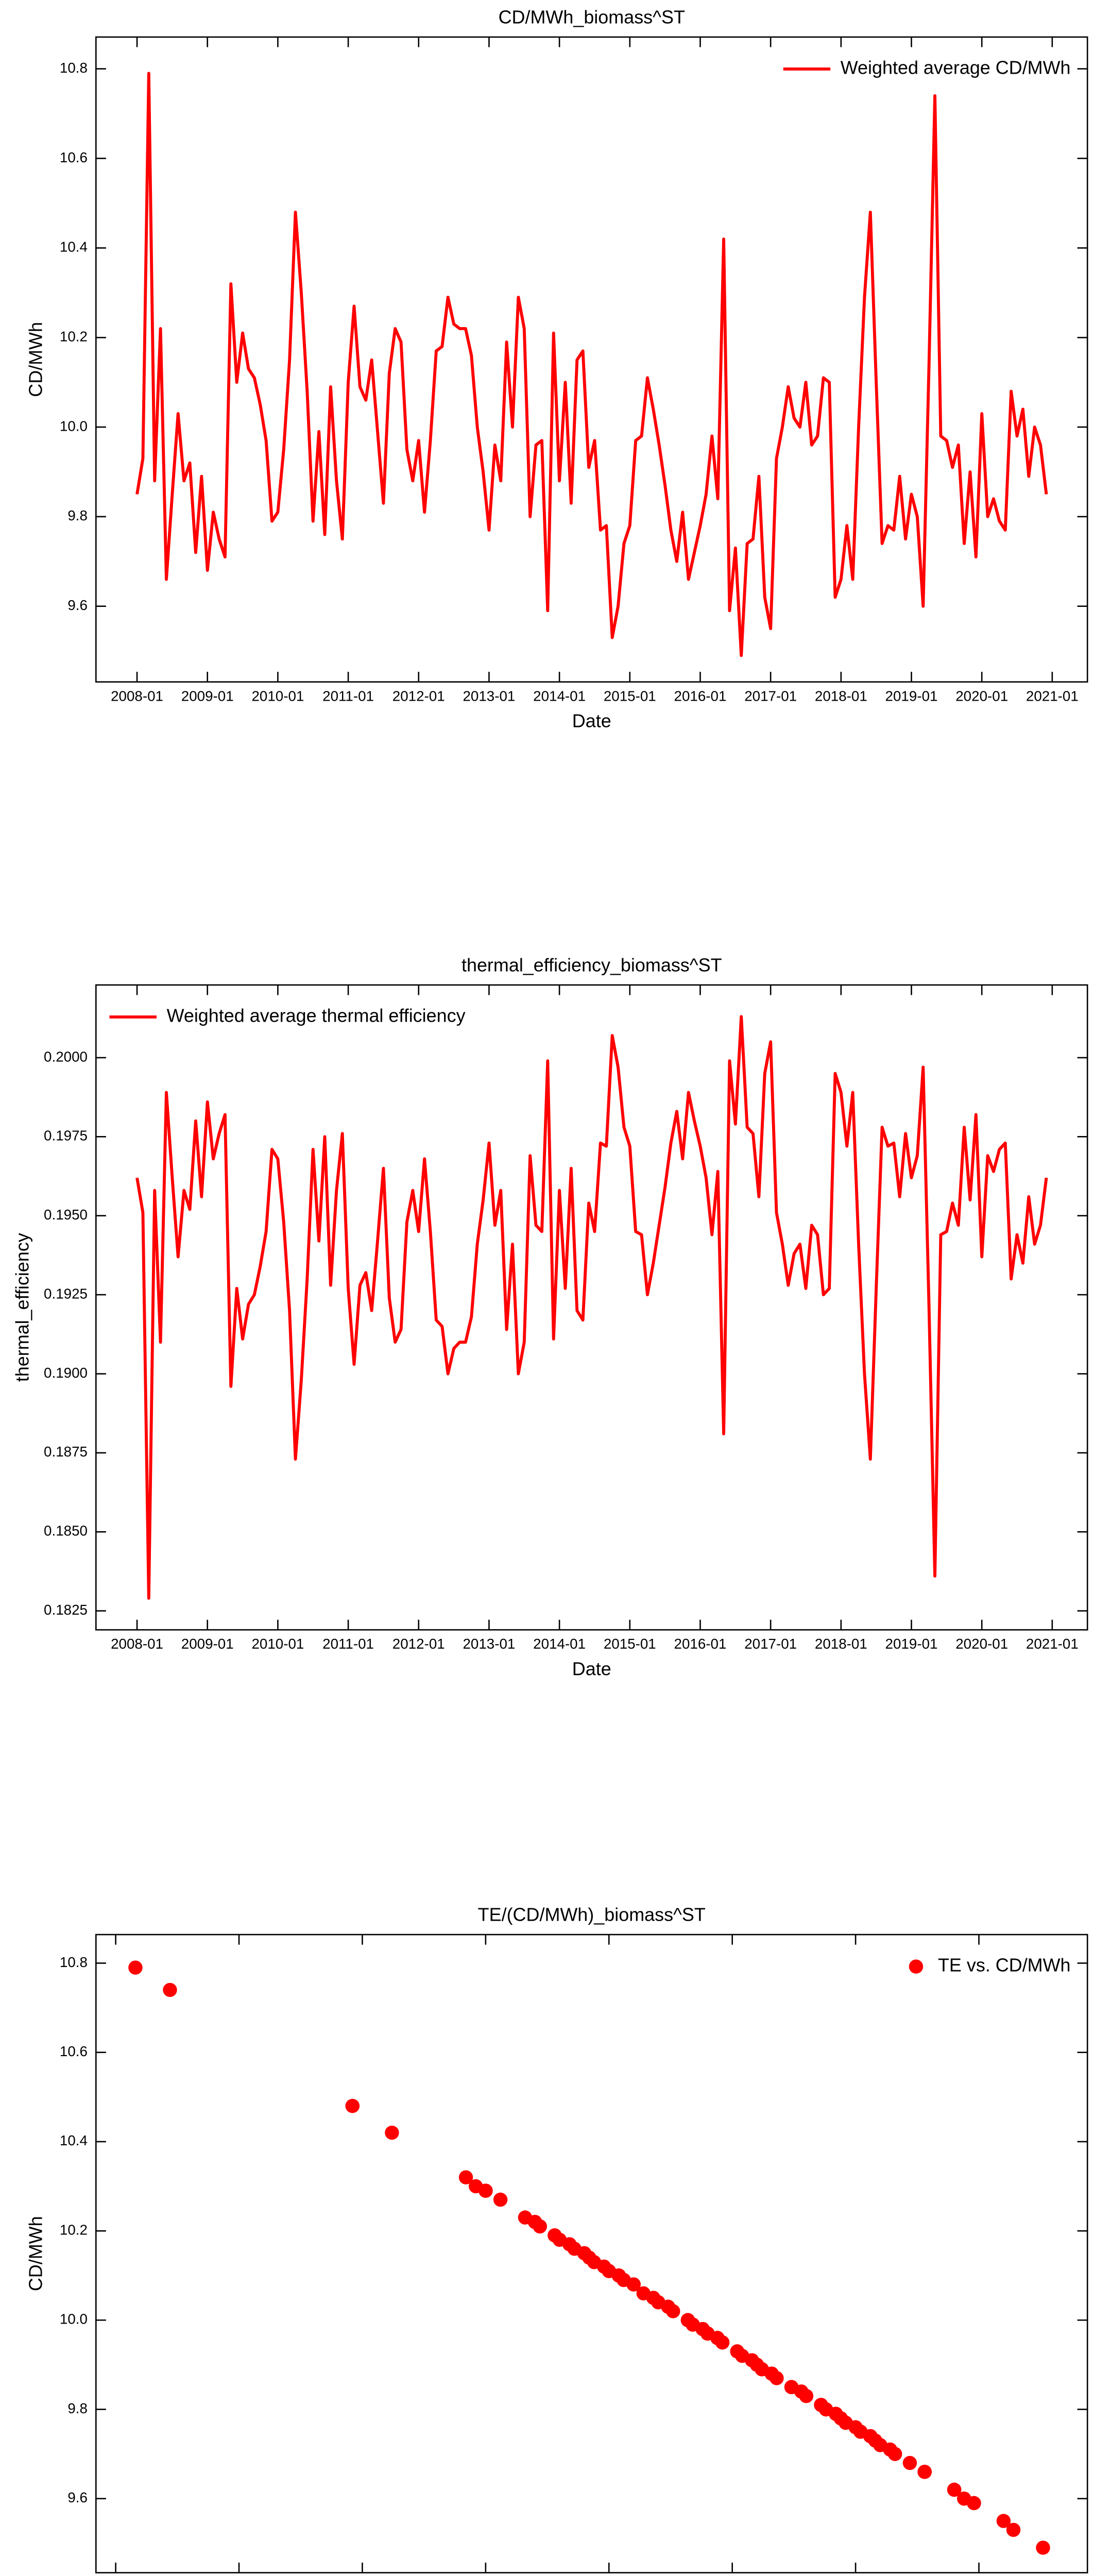 The height and width of the screenshot is (2576, 1111). What do you see at coordinates (66, 1373) in the screenshot?
I see `y-tick-label: 0.1900` at bounding box center [66, 1373].